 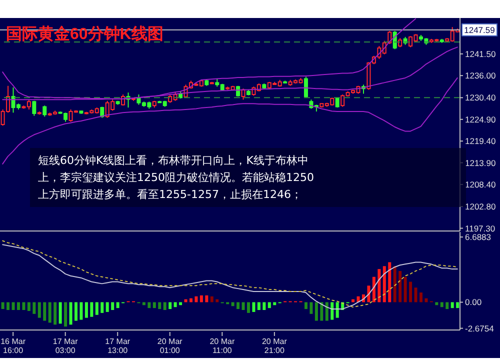 I want to click on y-tick-label: 1208.40, so click(x=480, y=184).